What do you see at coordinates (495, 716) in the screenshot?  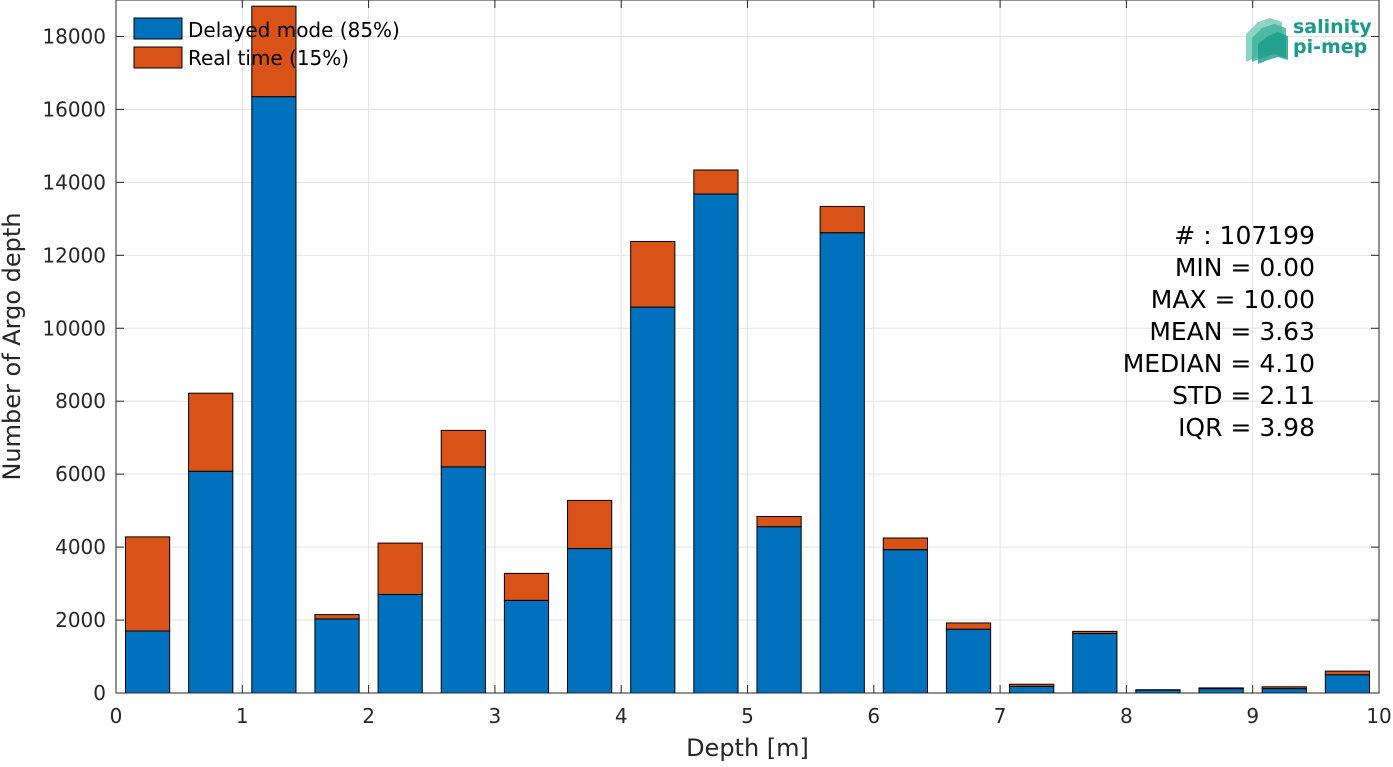 I see `x-tick-label: 3` at bounding box center [495, 716].